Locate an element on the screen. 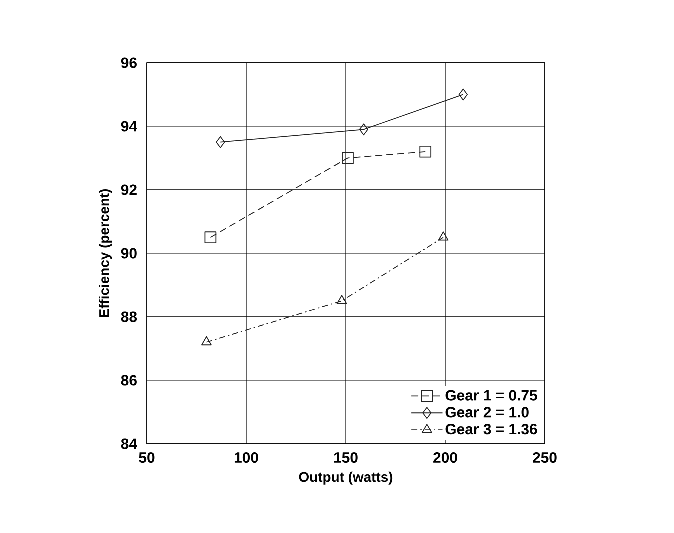 The image size is (674, 533). y-tick-label: 90 is located at coordinates (129, 253).